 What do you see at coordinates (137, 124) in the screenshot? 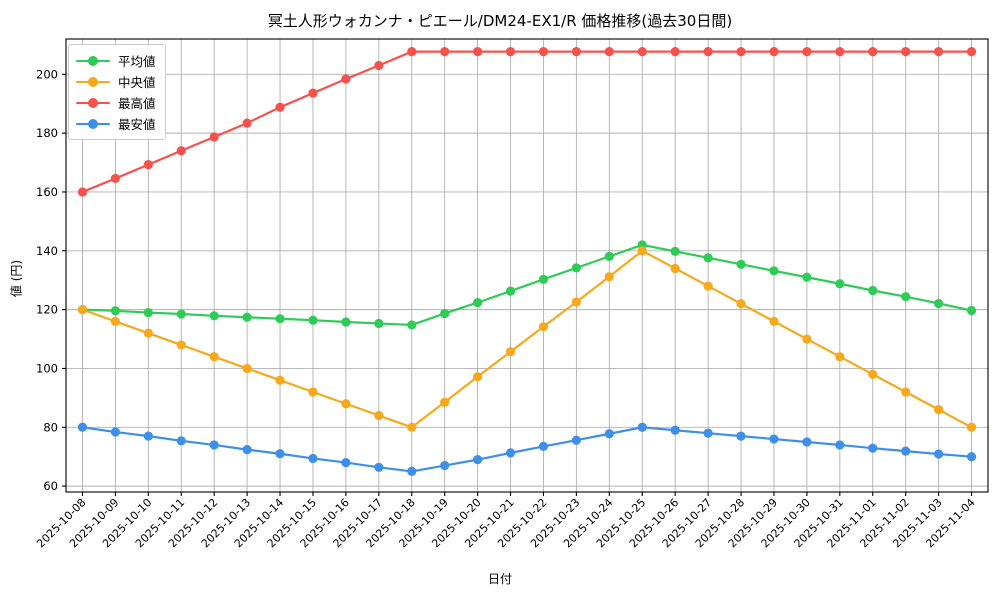
I see `legend-label: 最安値` at bounding box center [137, 124].